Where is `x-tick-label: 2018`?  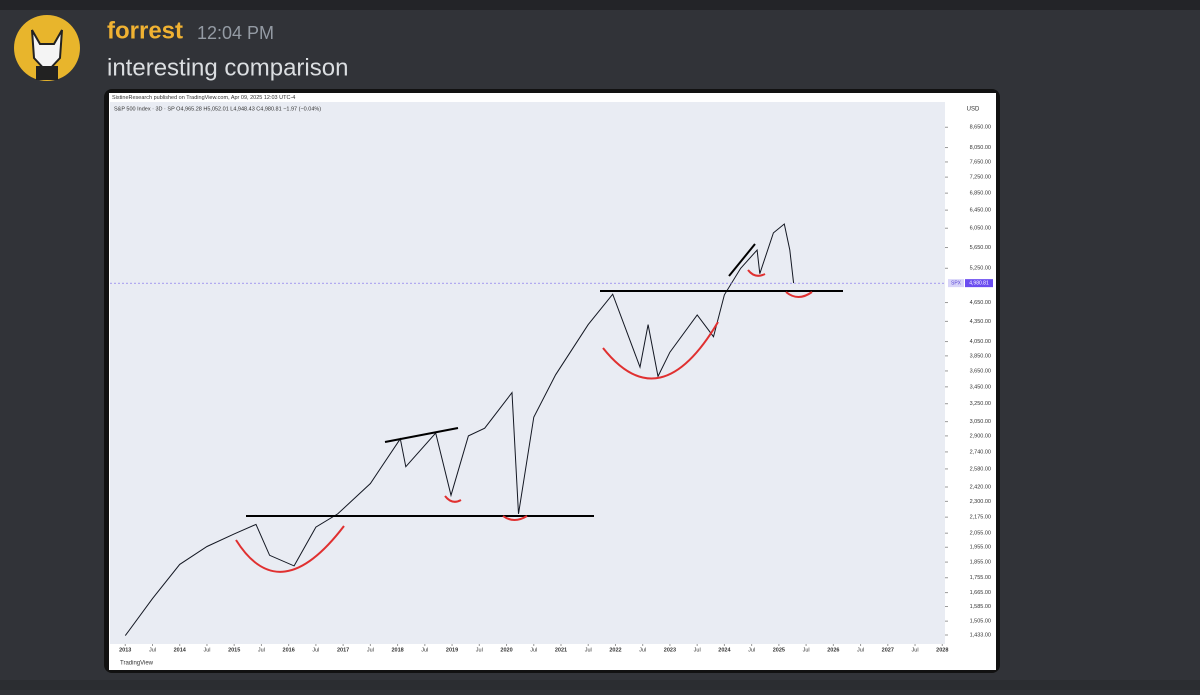
x-tick-label: 2018 is located at coordinates (397, 650).